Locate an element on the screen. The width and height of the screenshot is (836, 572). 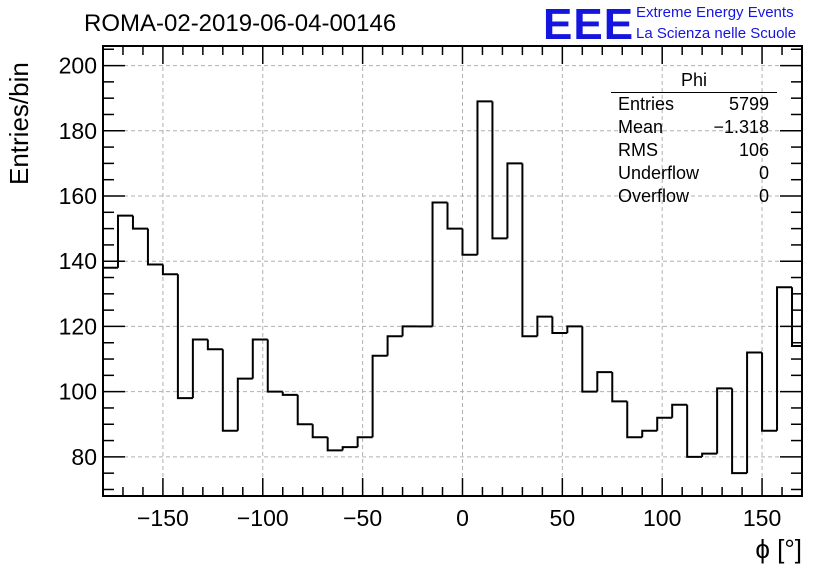
stats-value: 106 is located at coordinates (753, 150).